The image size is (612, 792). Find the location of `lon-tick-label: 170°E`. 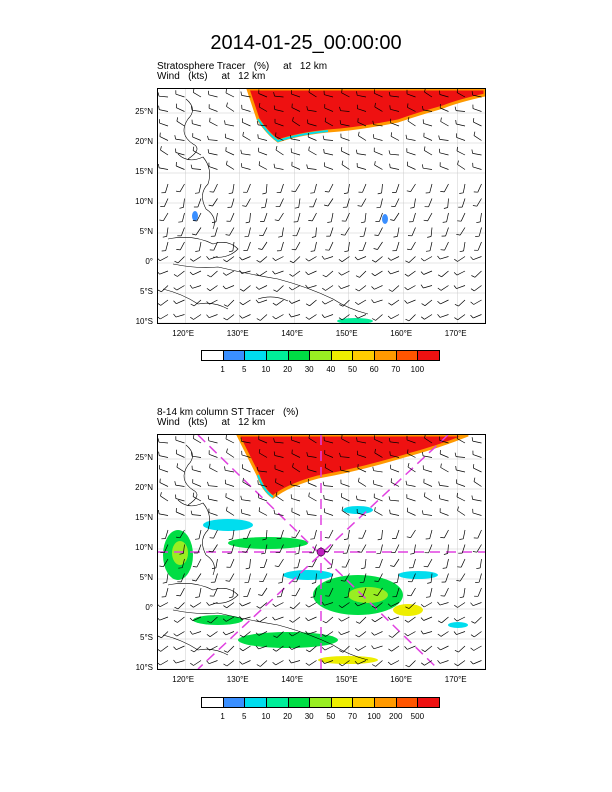

lon-tick-label: 170°E is located at coordinates (455, 679).